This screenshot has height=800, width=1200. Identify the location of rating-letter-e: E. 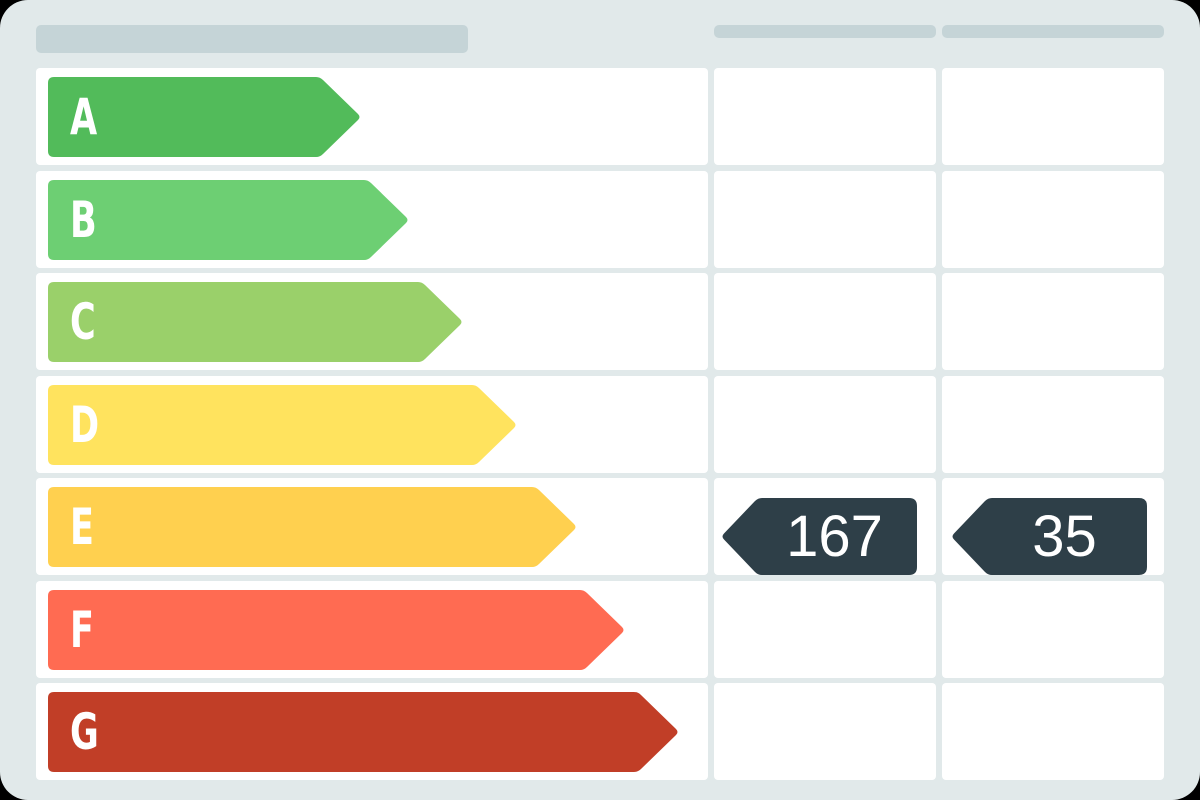
(82, 527).